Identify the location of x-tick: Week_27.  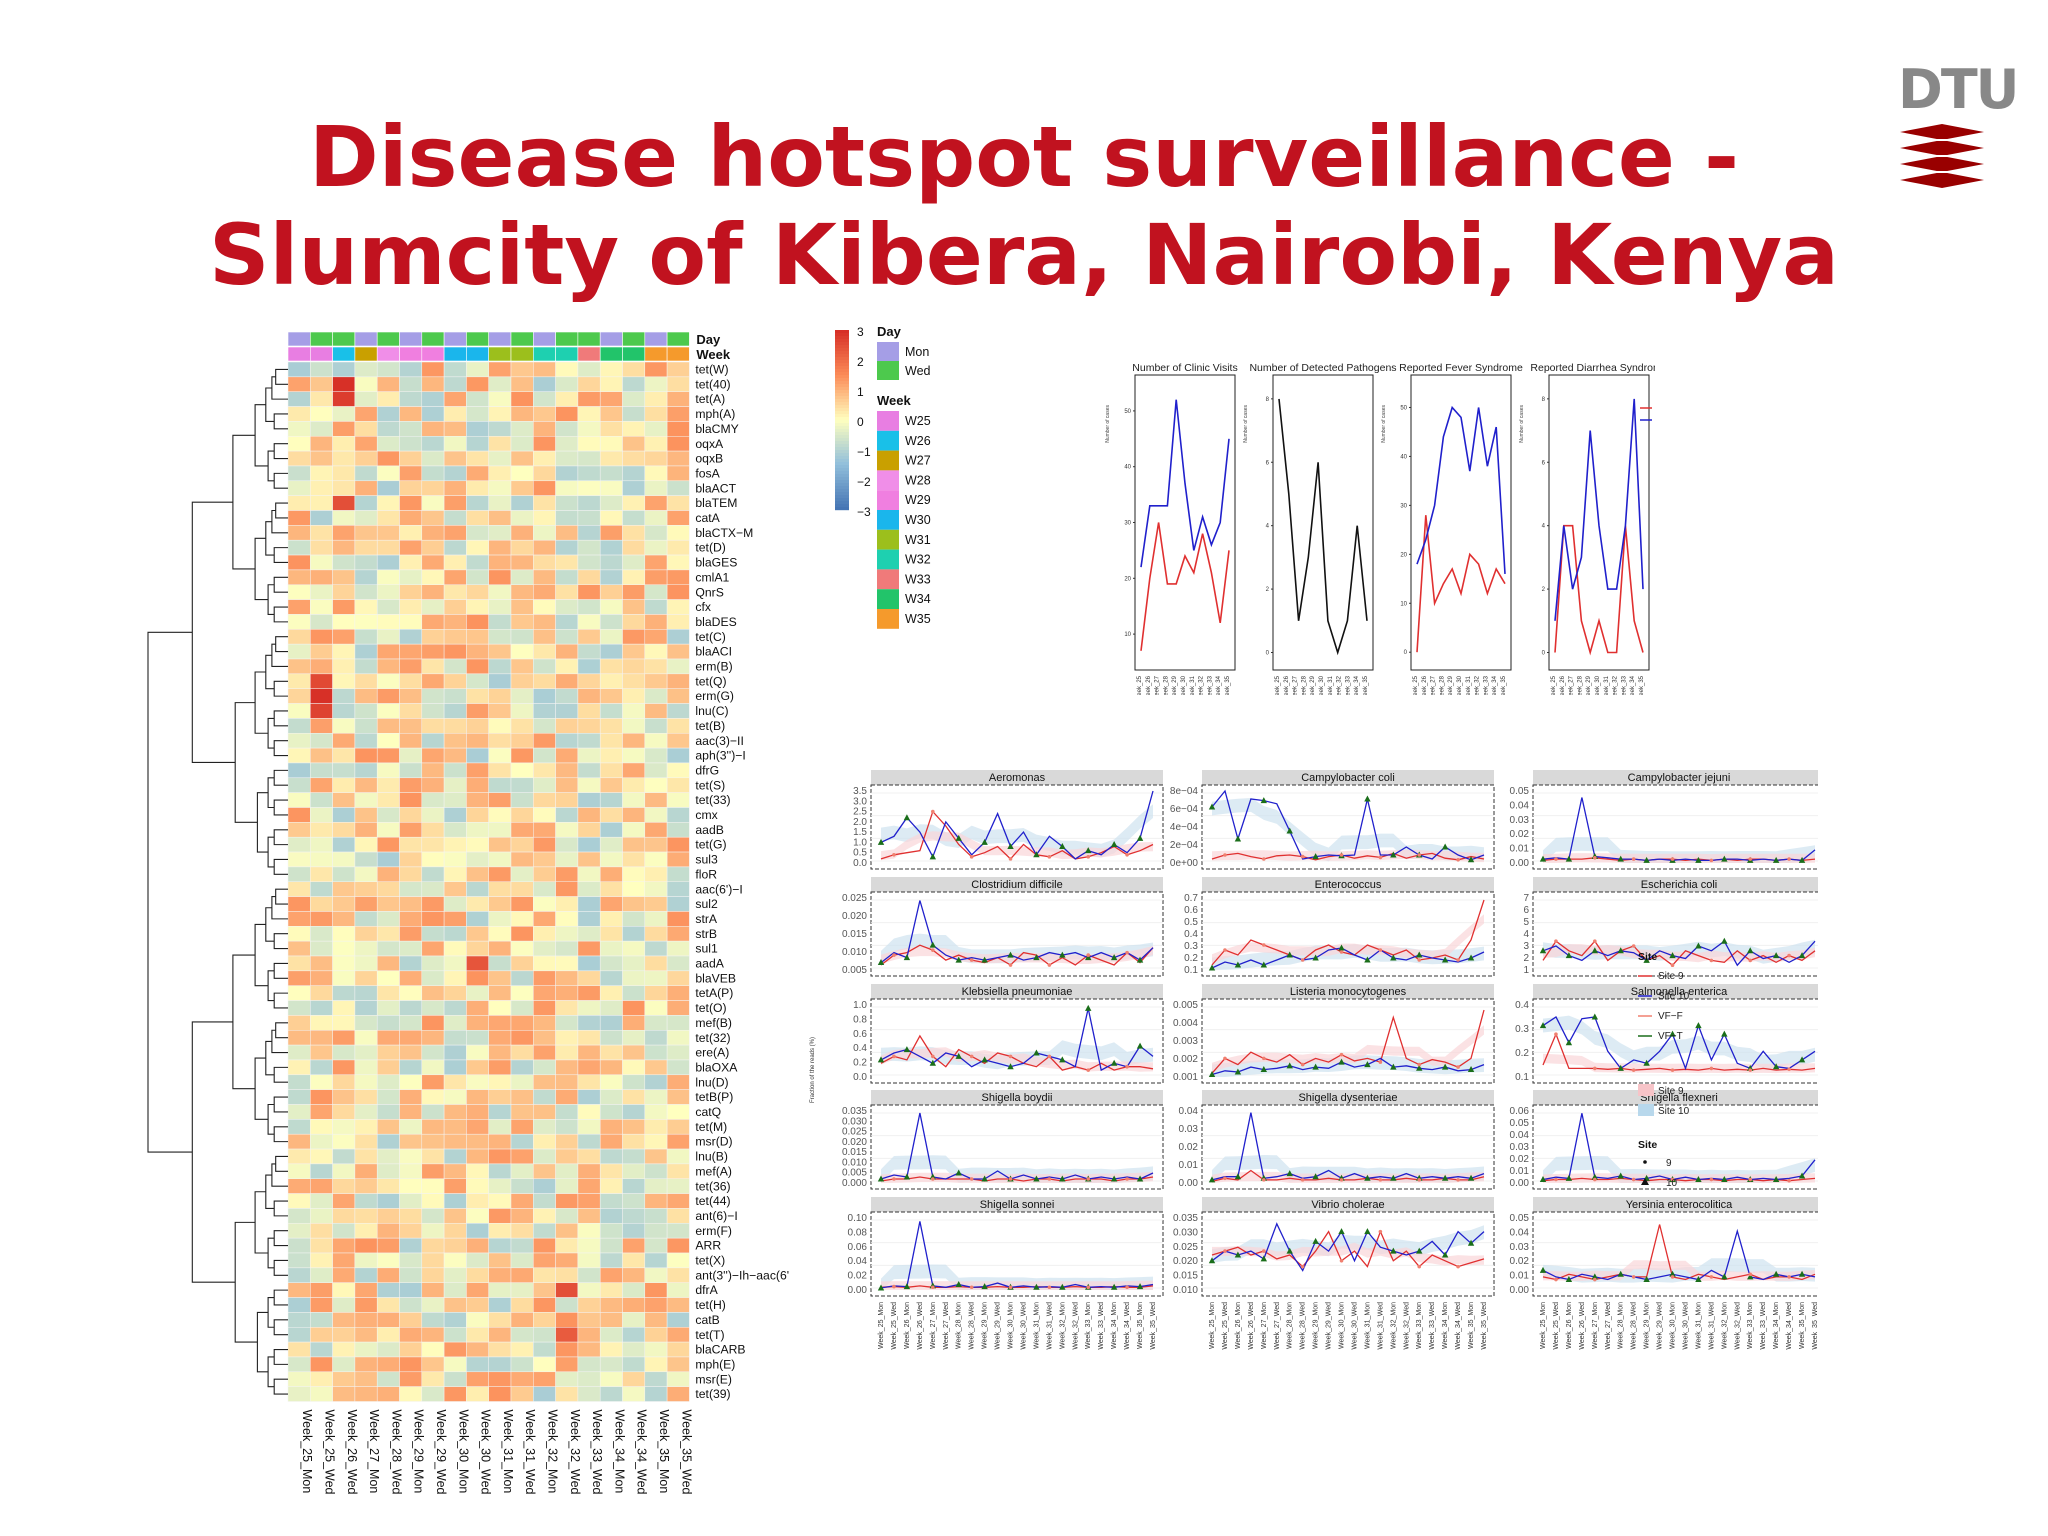
(1434, 685).